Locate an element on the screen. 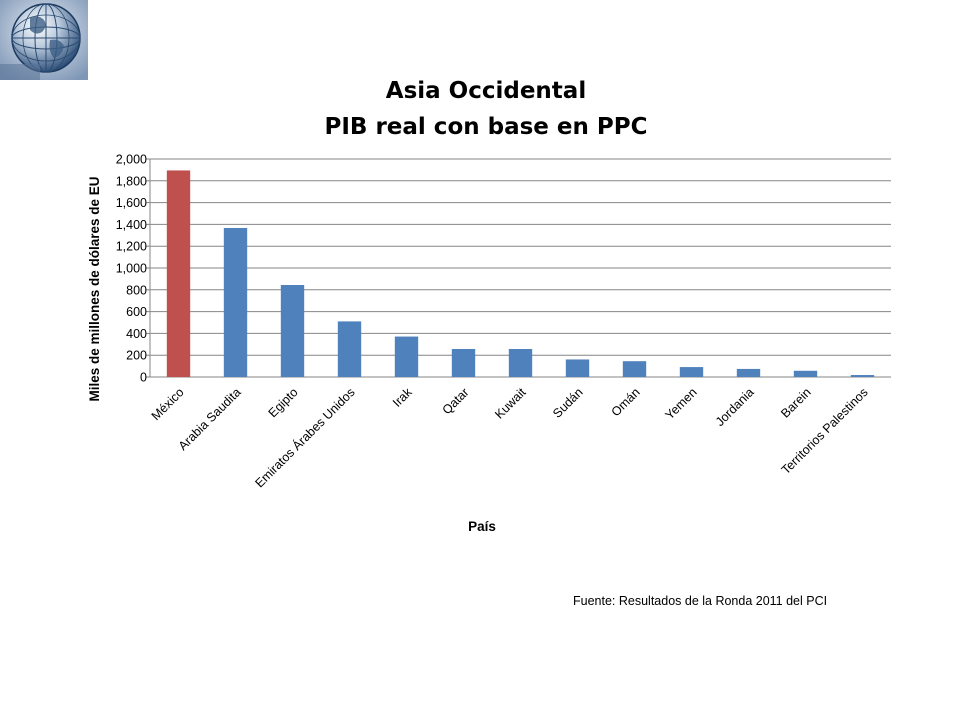 Image resolution: width=960 pixels, height=720 pixels. x-tick-label: Sudán is located at coordinates (567, 402).